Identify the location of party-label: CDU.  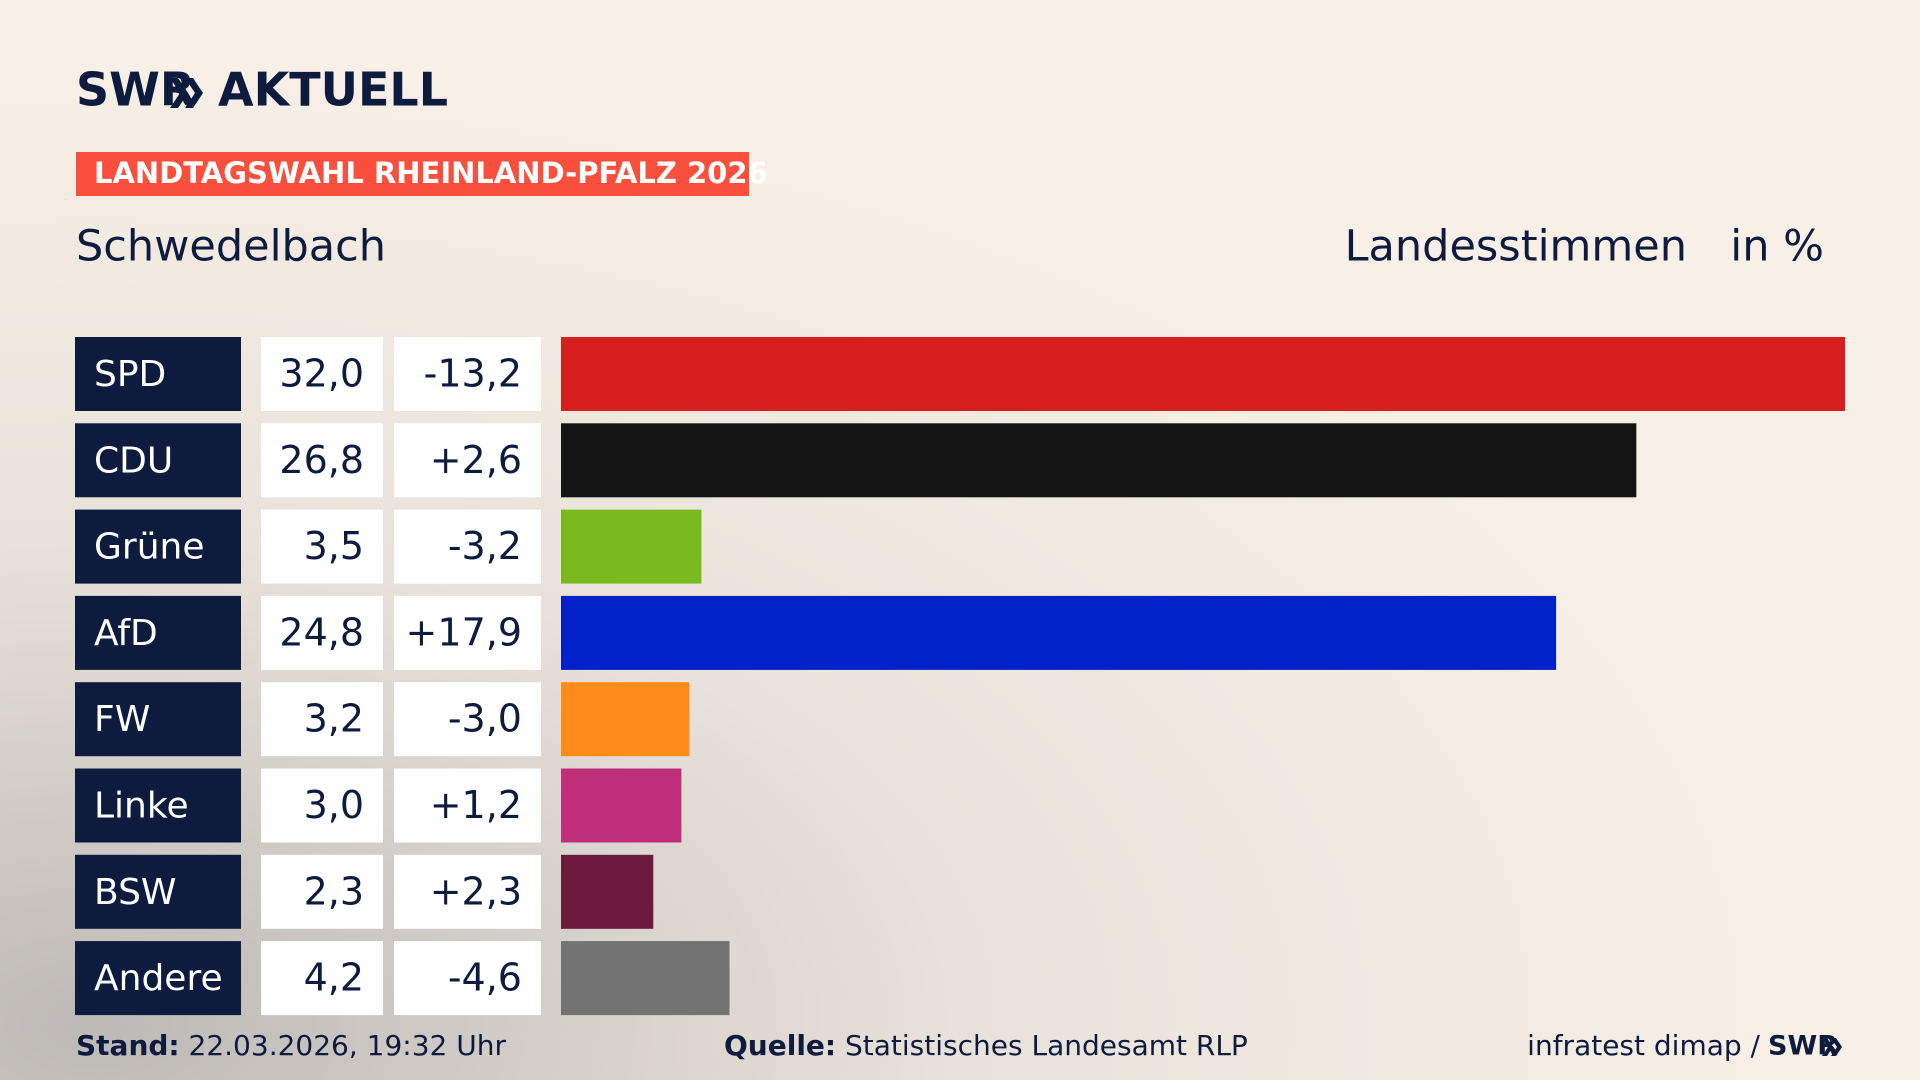
(133, 460).